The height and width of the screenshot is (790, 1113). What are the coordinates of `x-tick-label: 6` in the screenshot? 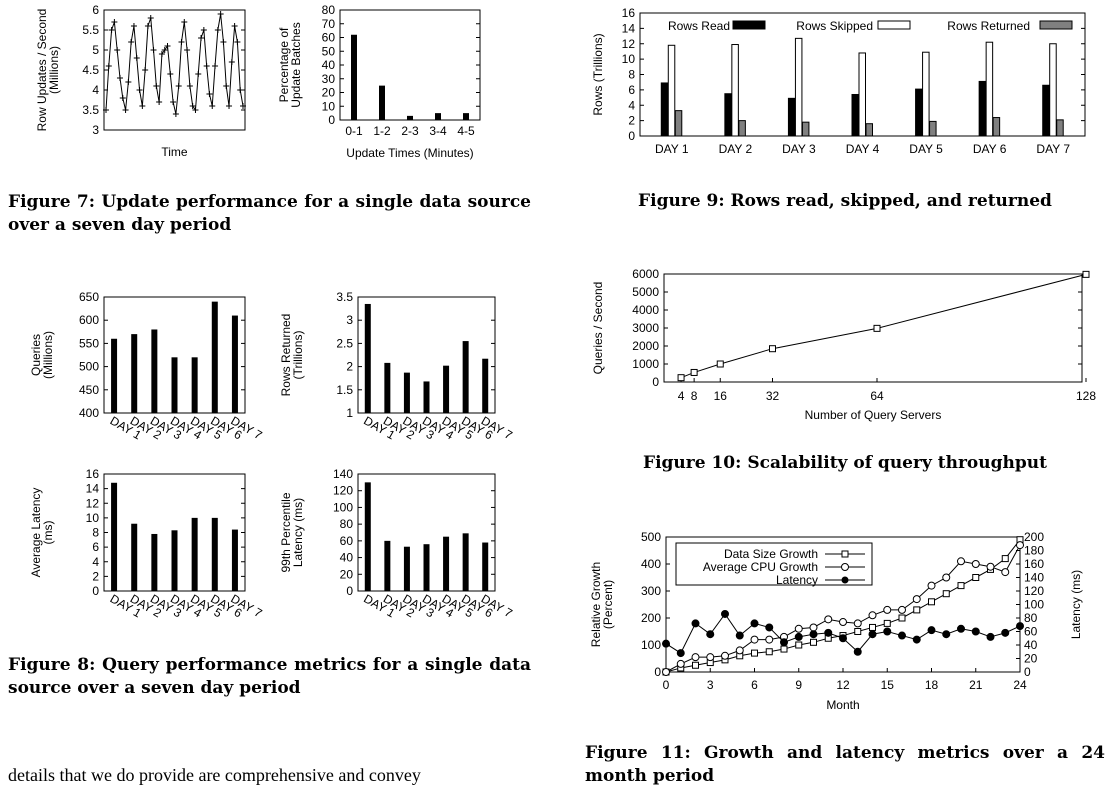 It's located at (754, 685).